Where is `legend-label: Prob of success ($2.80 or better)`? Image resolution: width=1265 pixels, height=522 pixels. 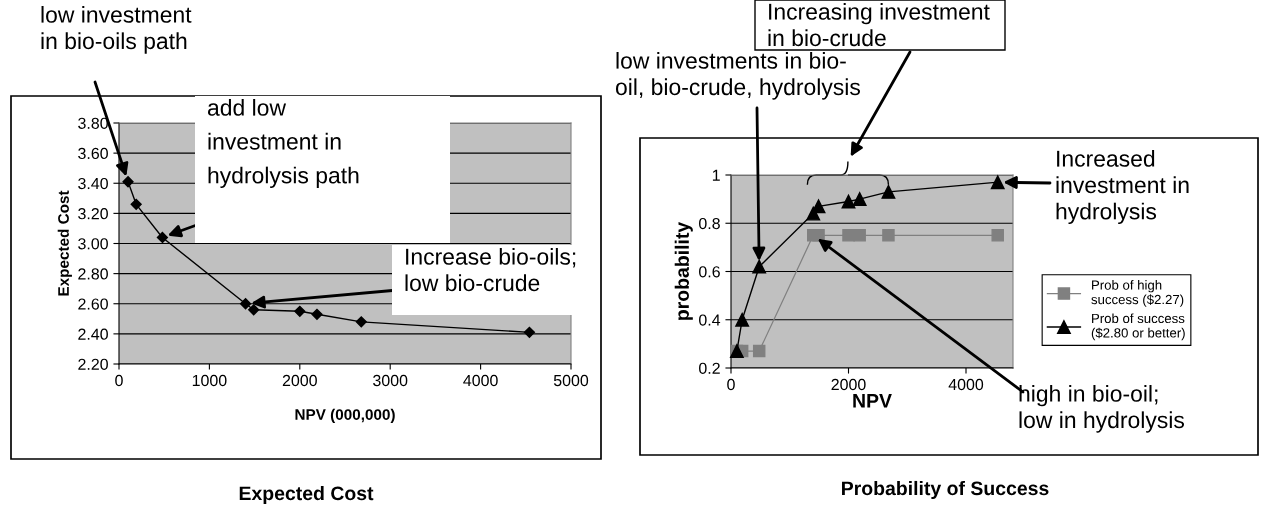
legend-label: Prob of success ($2.80 or better) is located at coordinates (1138, 327).